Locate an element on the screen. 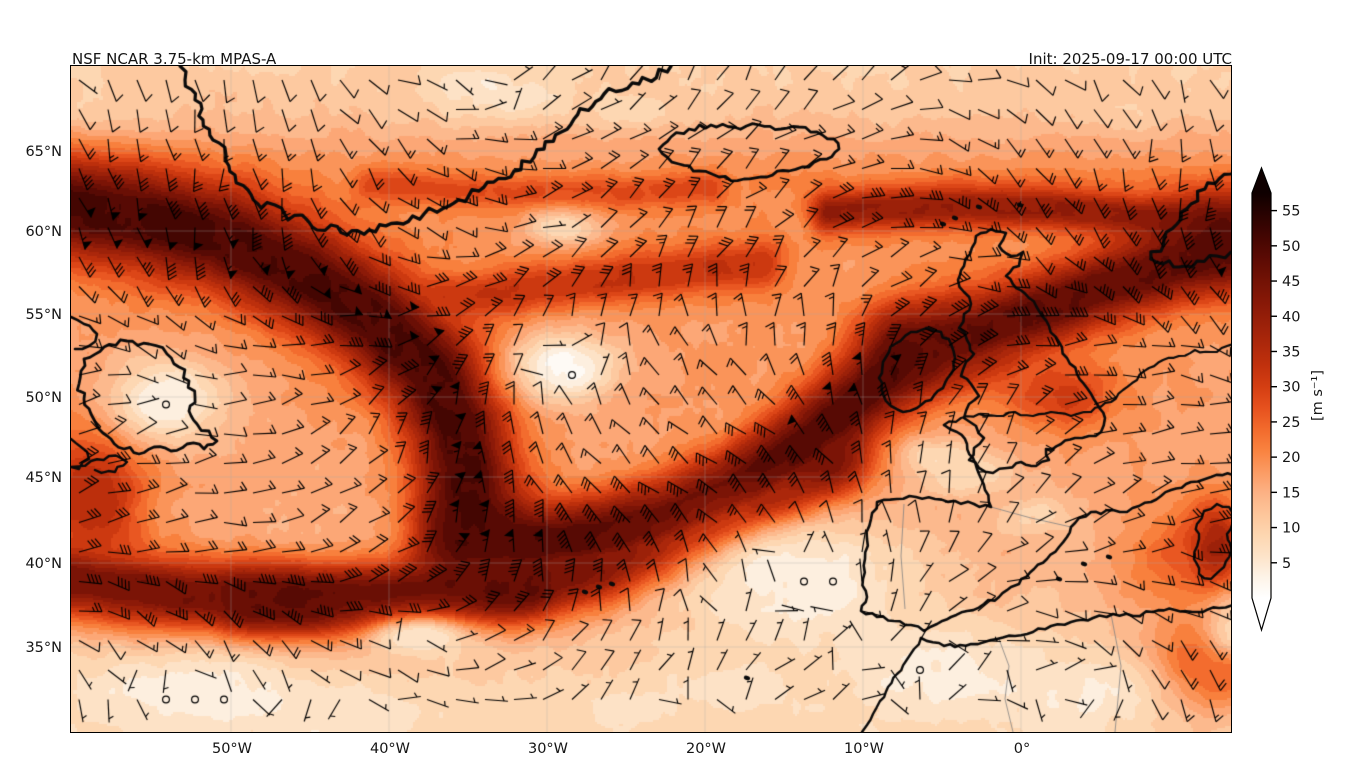 Image resolution: width=1353 pixels, height=775 pixels. model-name: NSF NCAR 3.75-km MPAS-A is located at coordinates (174, 59).